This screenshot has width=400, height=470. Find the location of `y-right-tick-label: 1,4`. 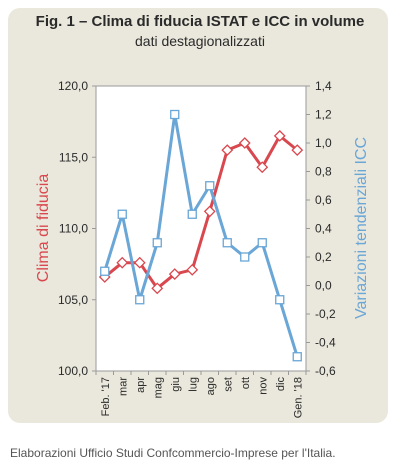

y-right-tick-label: 1,4 is located at coordinates (323, 86).